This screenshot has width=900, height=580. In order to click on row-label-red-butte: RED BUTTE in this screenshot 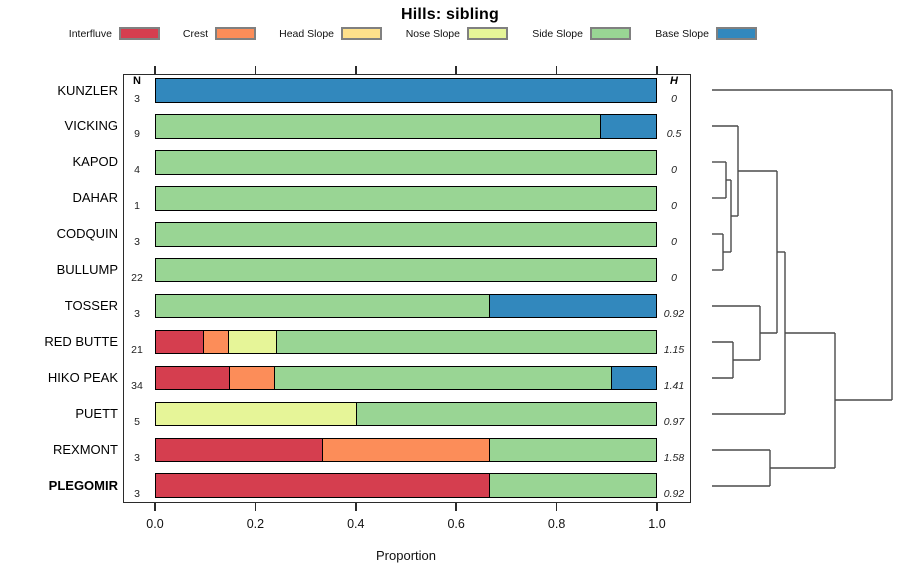, I will do `click(81, 341)`.